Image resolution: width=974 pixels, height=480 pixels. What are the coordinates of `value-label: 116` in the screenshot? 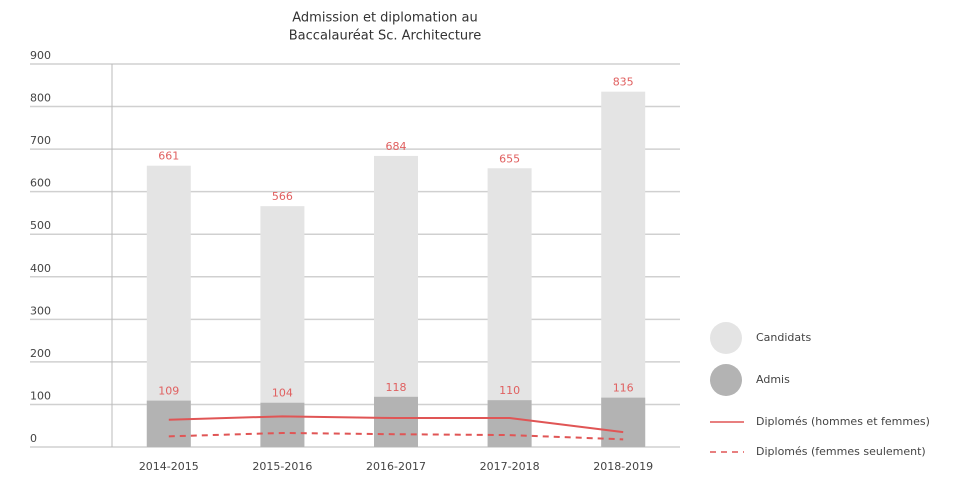 It's located at (623, 388).